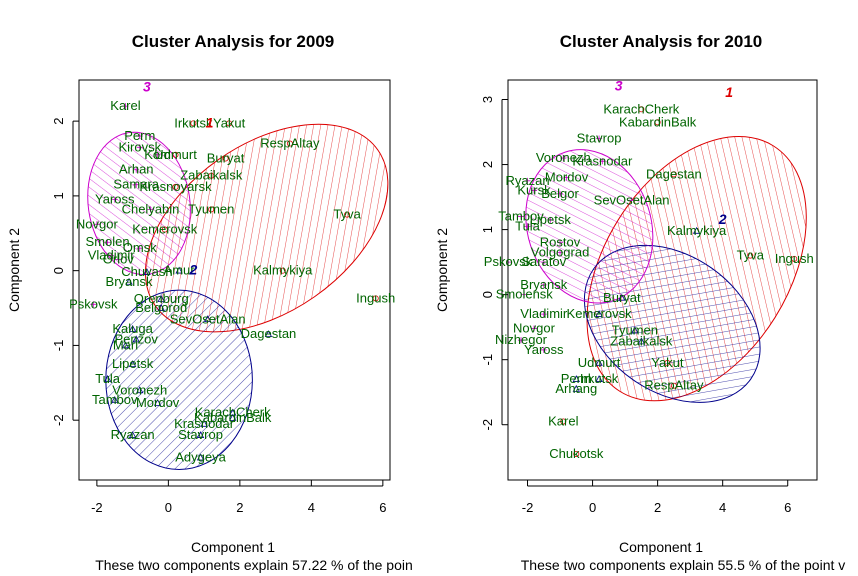 The width and height of the screenshot is (858, 576). Describe the element at coordinates (632, 199) in the screenshot. I see `point-label: SevOsetAlan` at that location.